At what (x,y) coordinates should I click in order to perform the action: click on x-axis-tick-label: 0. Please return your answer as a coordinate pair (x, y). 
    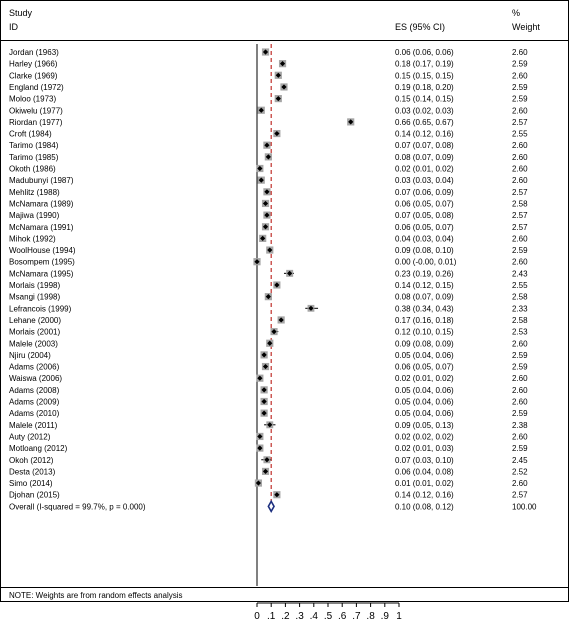
    Looking at the image, I should click on (257, 616).